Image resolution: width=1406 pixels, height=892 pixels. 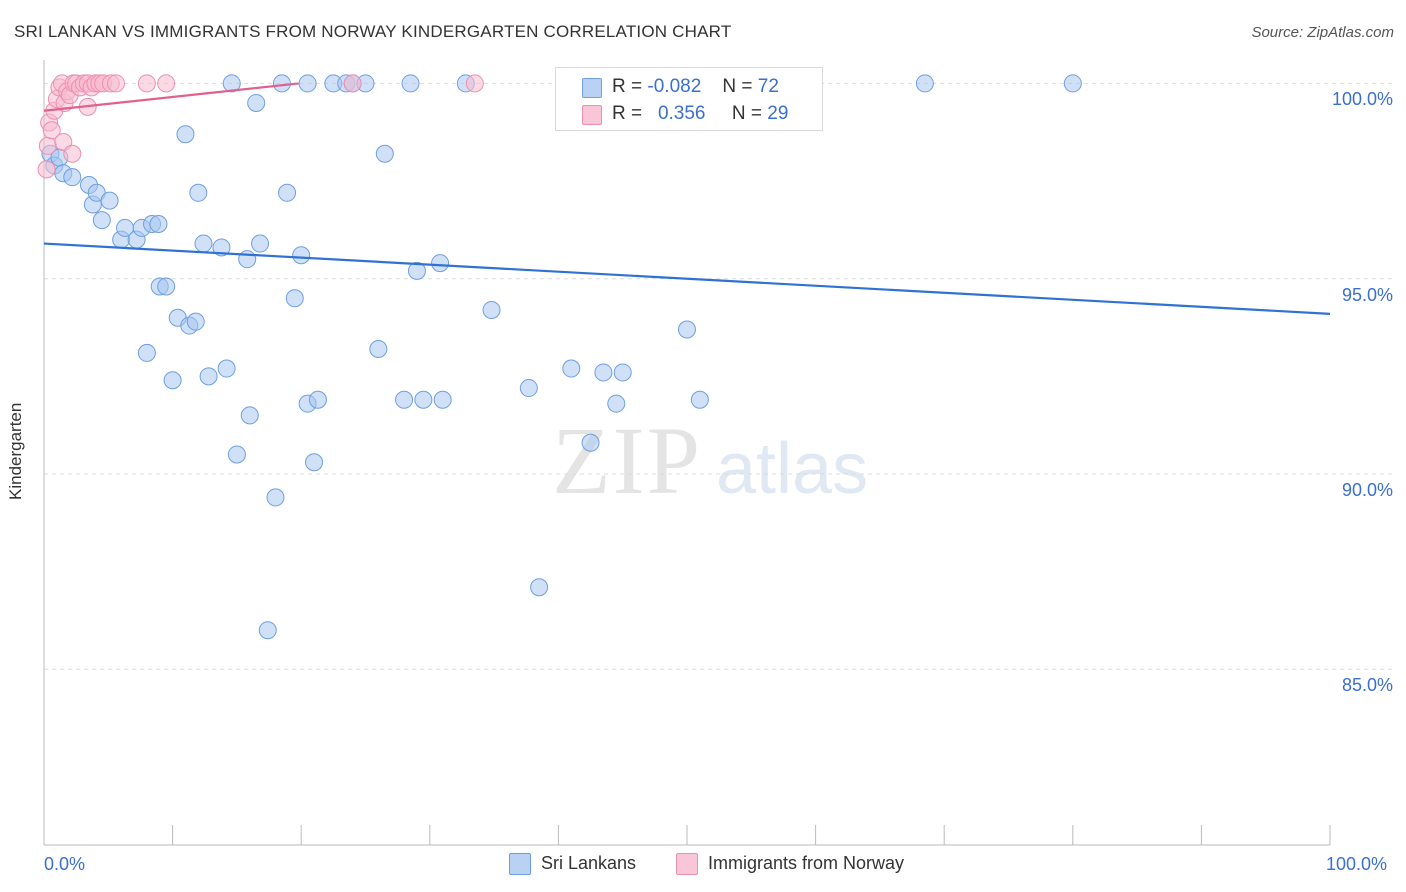 I want to click on watermark-zip: ZIP, so click(x=627, y=460).